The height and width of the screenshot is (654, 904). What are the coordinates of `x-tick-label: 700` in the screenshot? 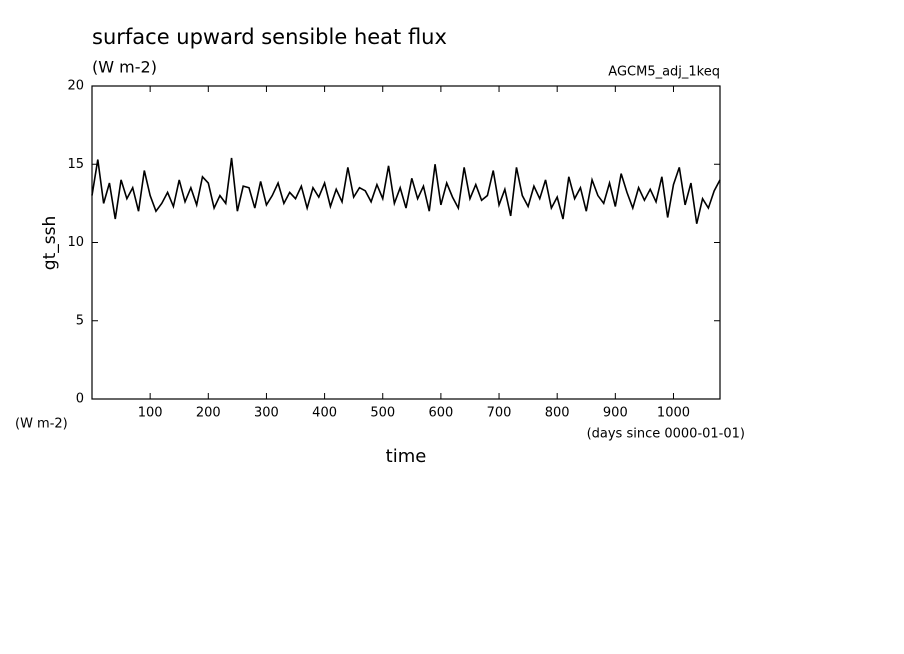 It's located at (499, 413).